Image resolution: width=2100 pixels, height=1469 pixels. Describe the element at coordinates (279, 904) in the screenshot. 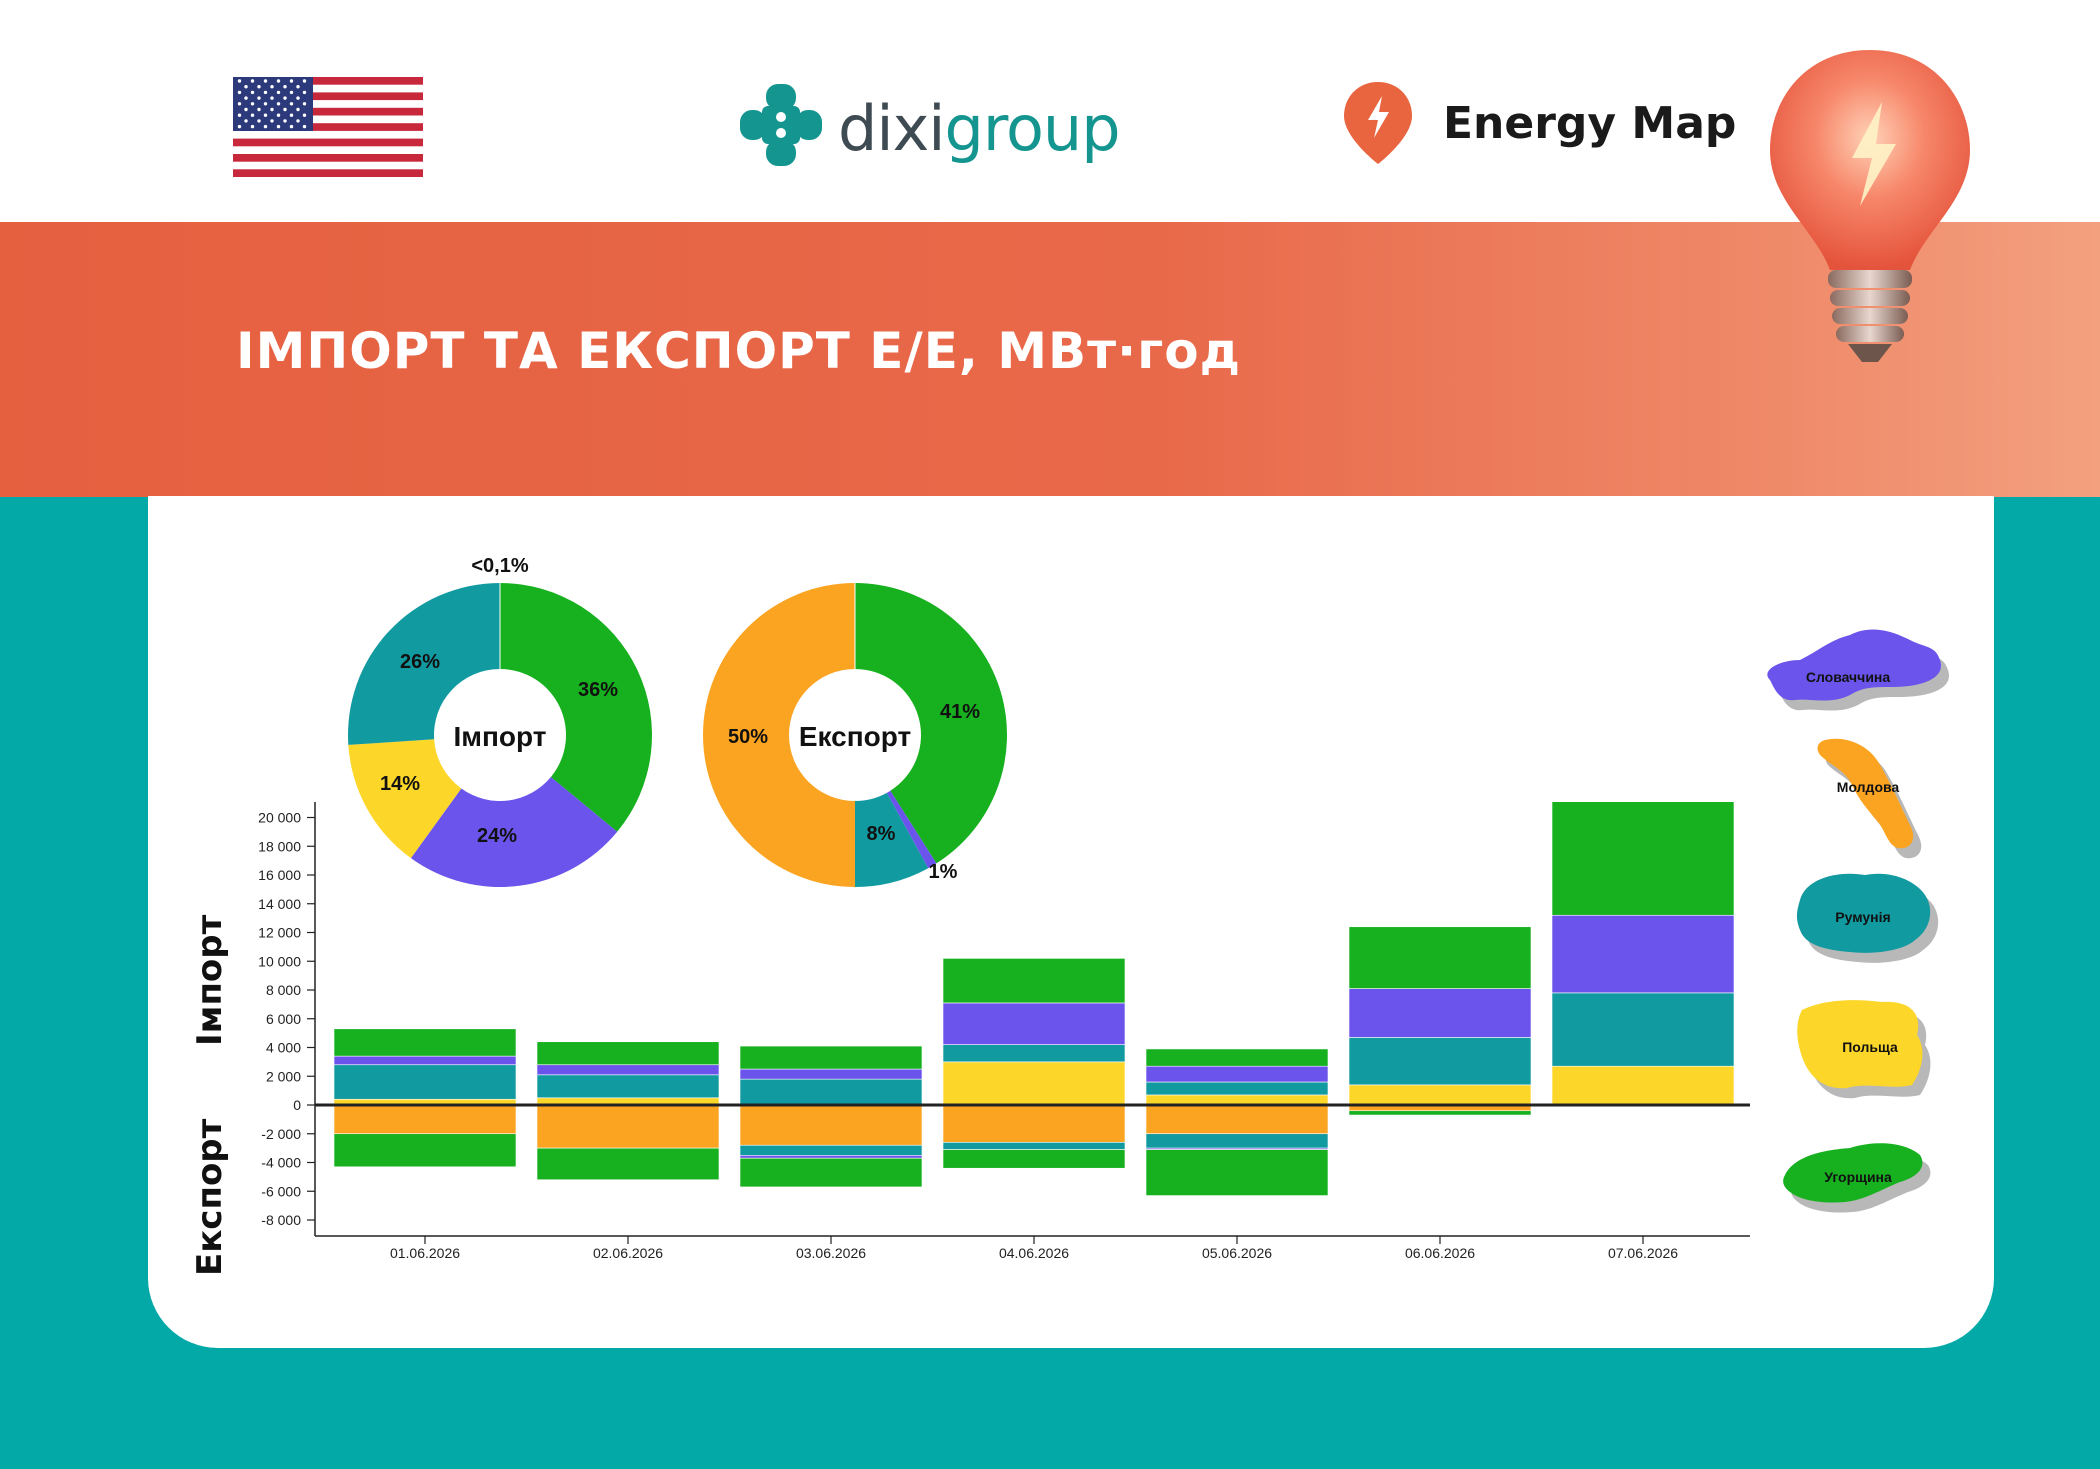

I see `y-tick-label: 14 000` at that location.